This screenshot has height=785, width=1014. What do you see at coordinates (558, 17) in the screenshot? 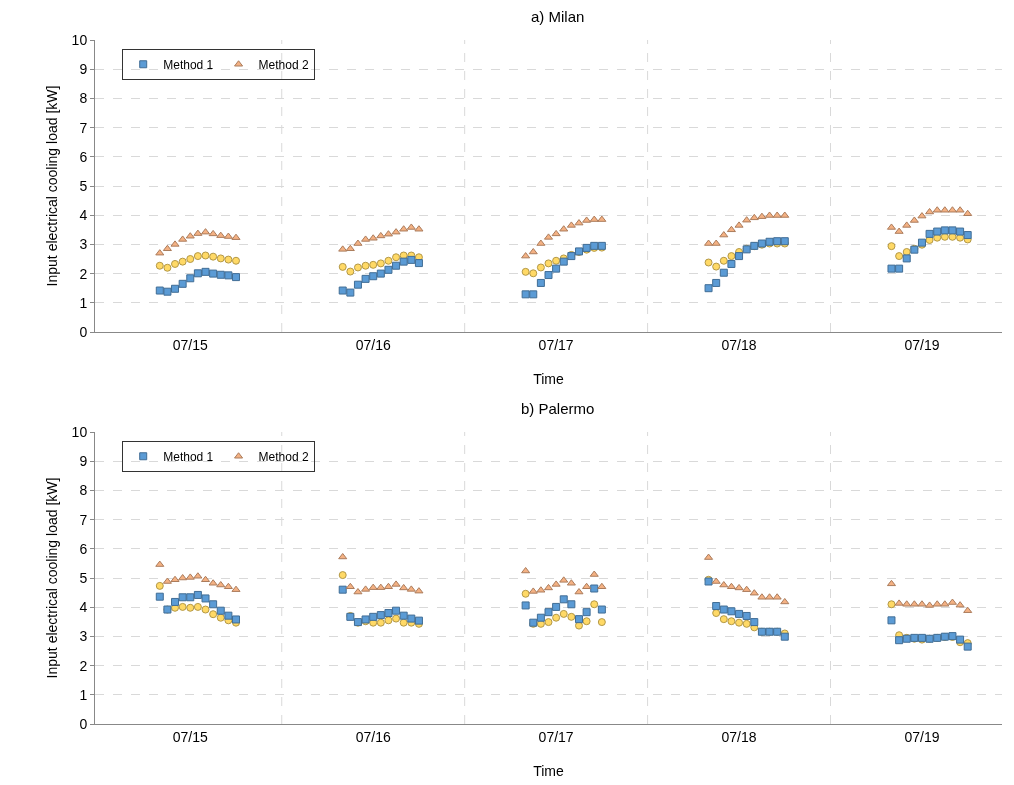
I see `chart-title: a) Milan` at bounding box center [558, 17].